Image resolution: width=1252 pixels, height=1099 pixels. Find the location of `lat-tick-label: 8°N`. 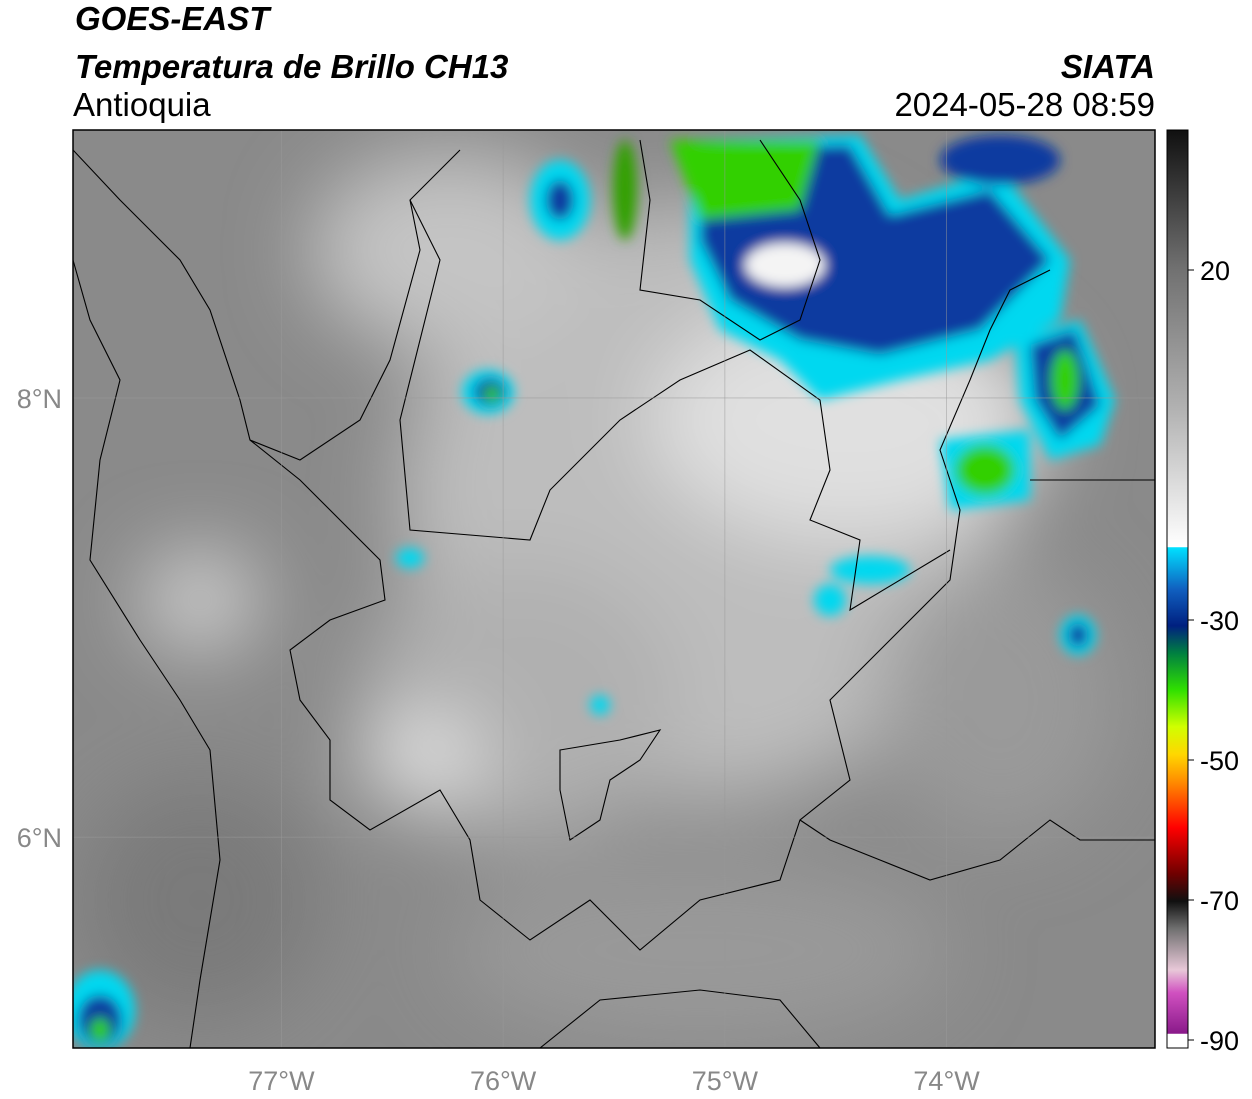

lat-tick-label: 8°N is located at coordinates (39, 399).